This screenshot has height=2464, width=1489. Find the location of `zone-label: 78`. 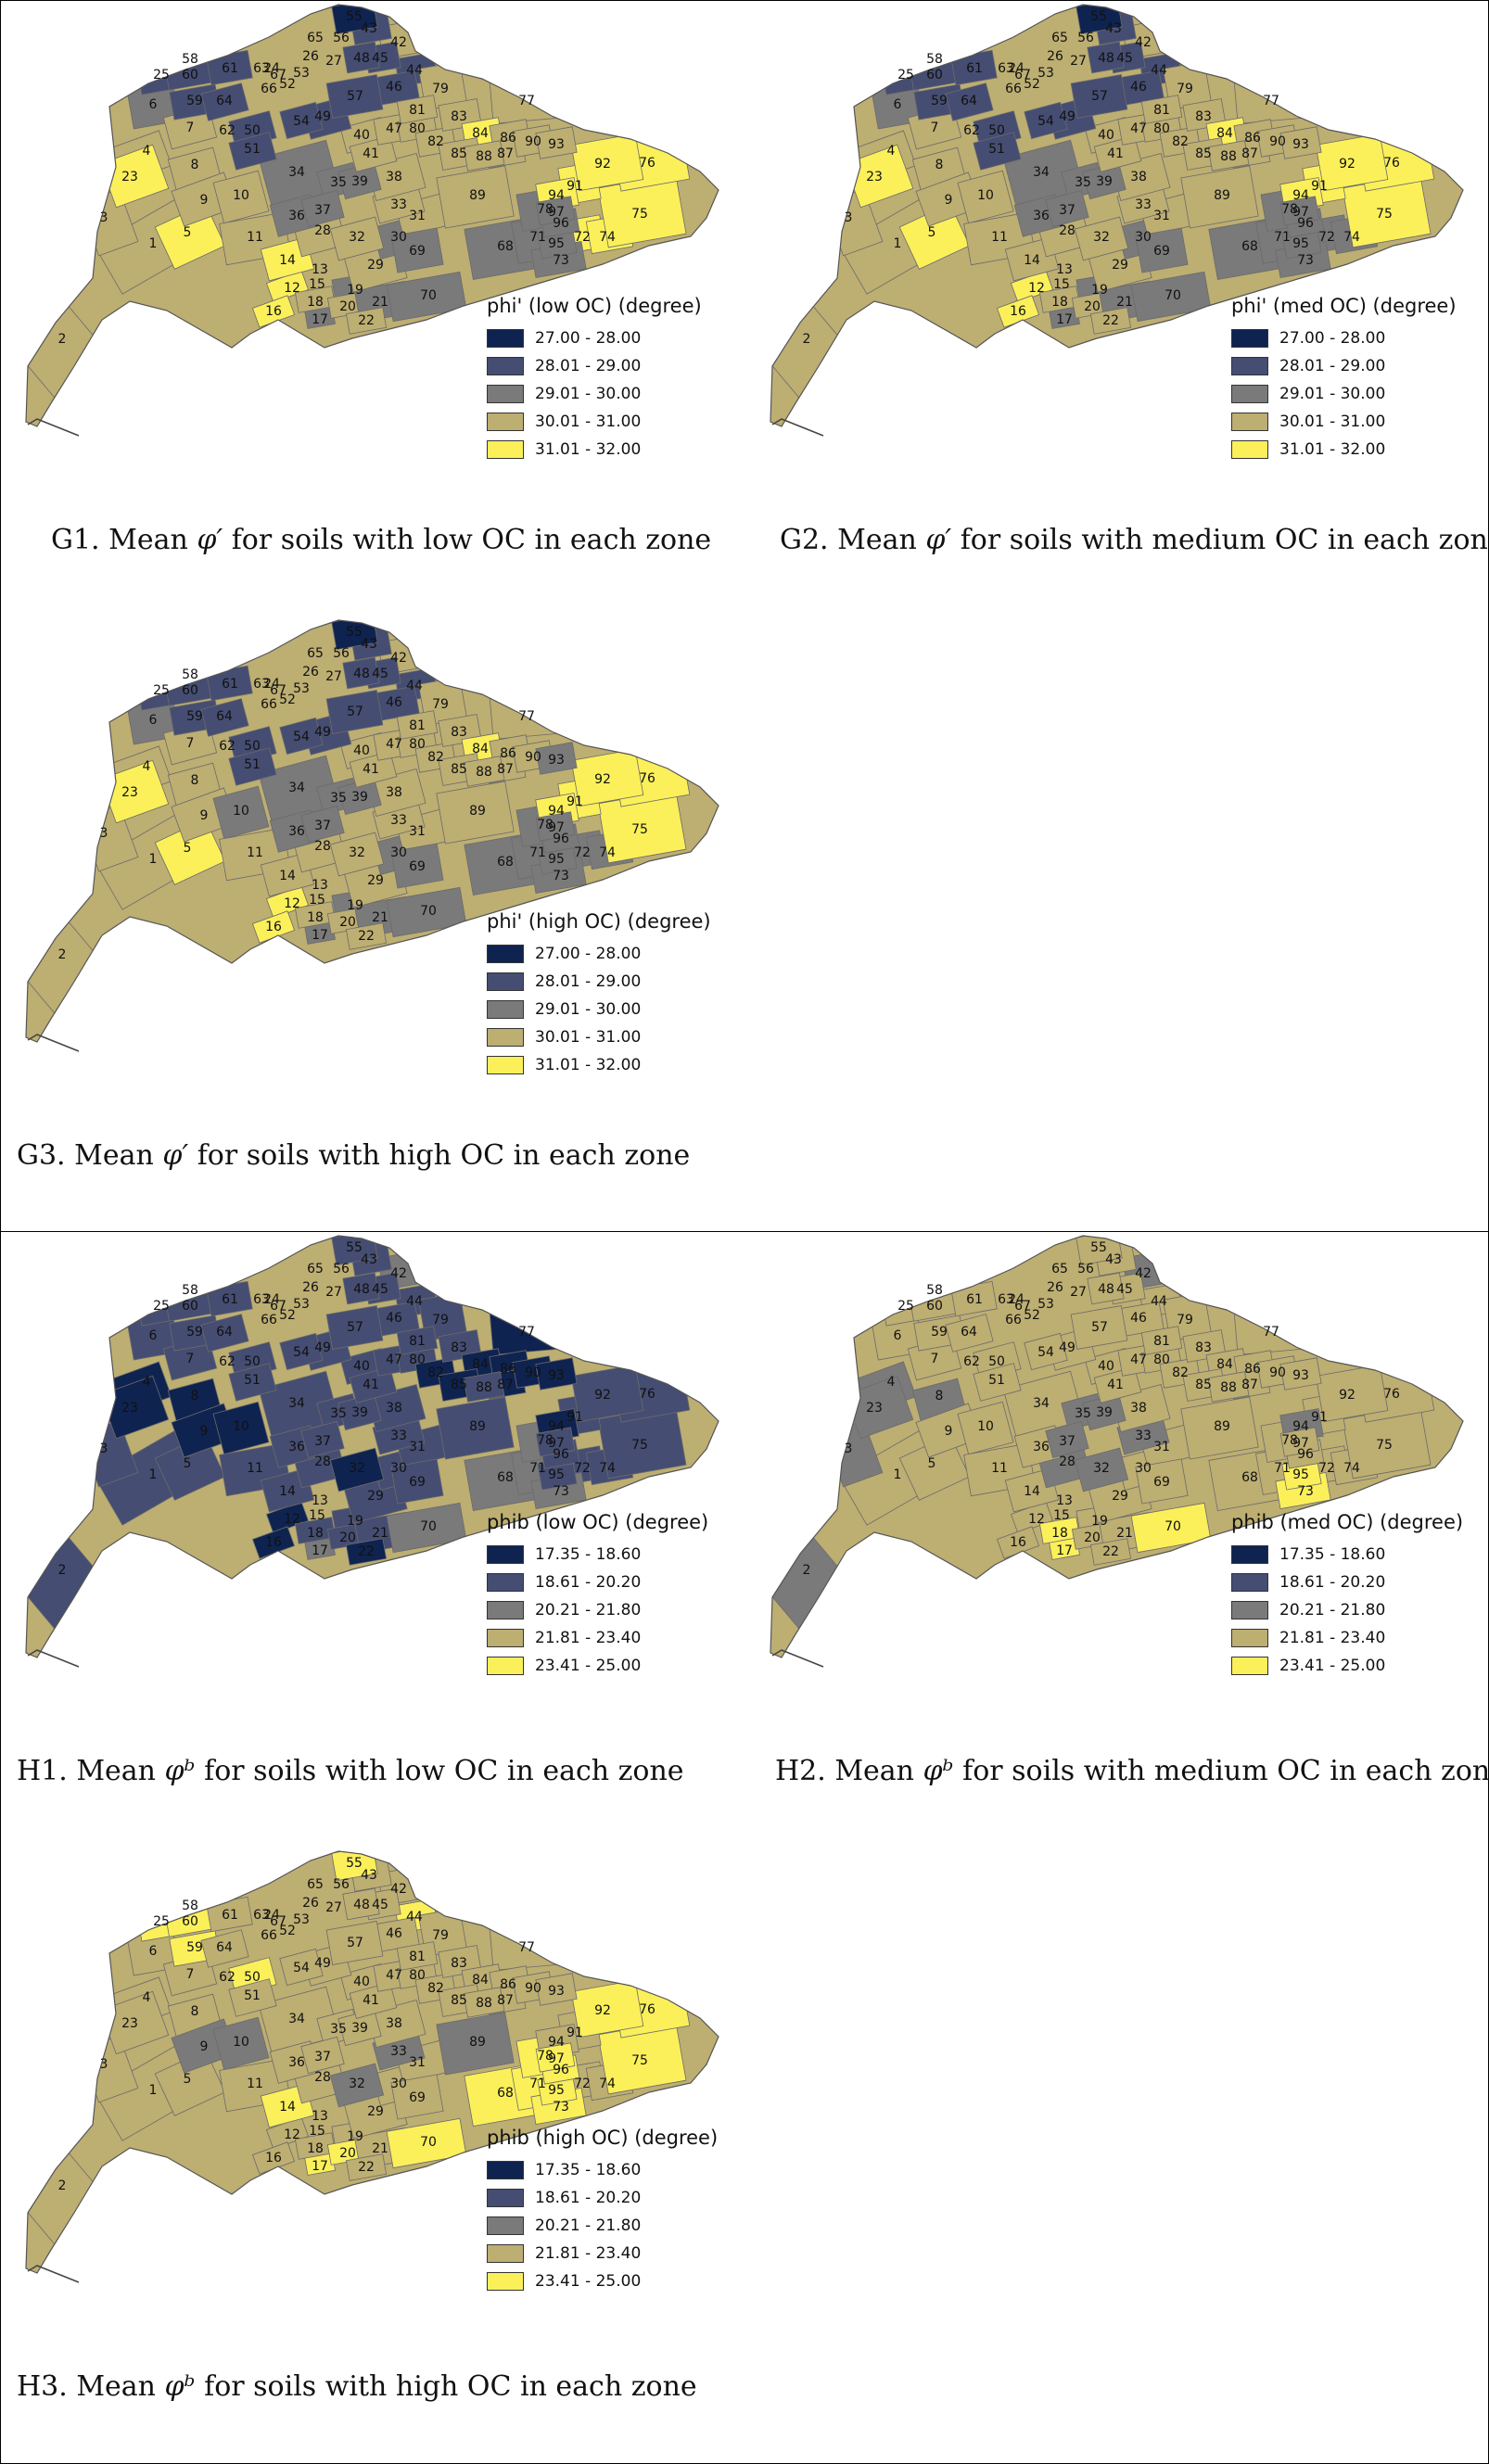

zone-label: 78 is located at coordinates (545, 2056).